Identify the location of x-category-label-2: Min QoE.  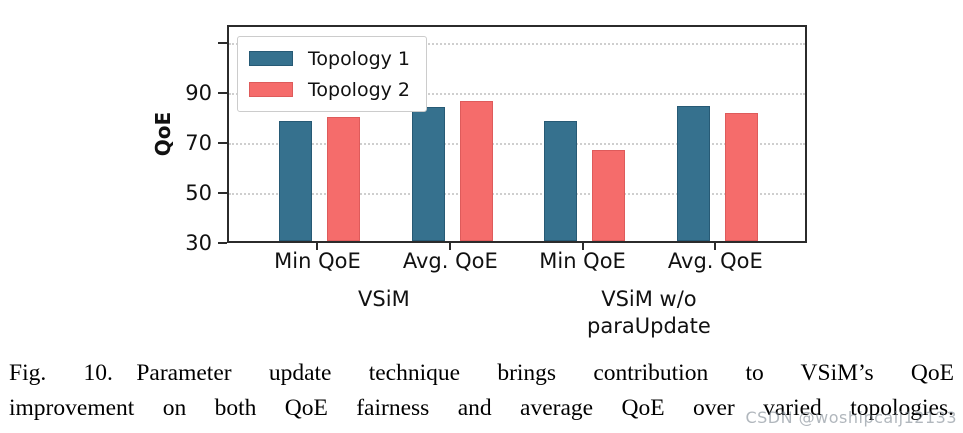
(582, 261).